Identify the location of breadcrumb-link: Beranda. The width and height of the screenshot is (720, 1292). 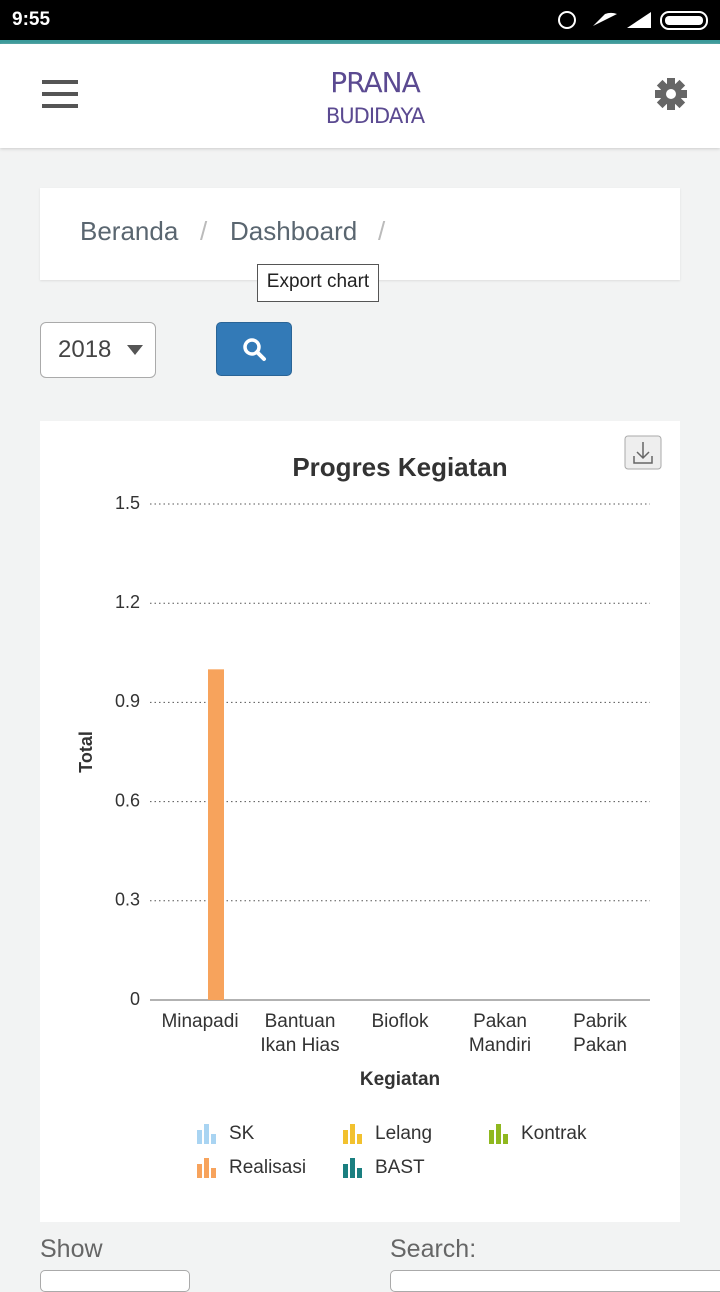
(129, 231).